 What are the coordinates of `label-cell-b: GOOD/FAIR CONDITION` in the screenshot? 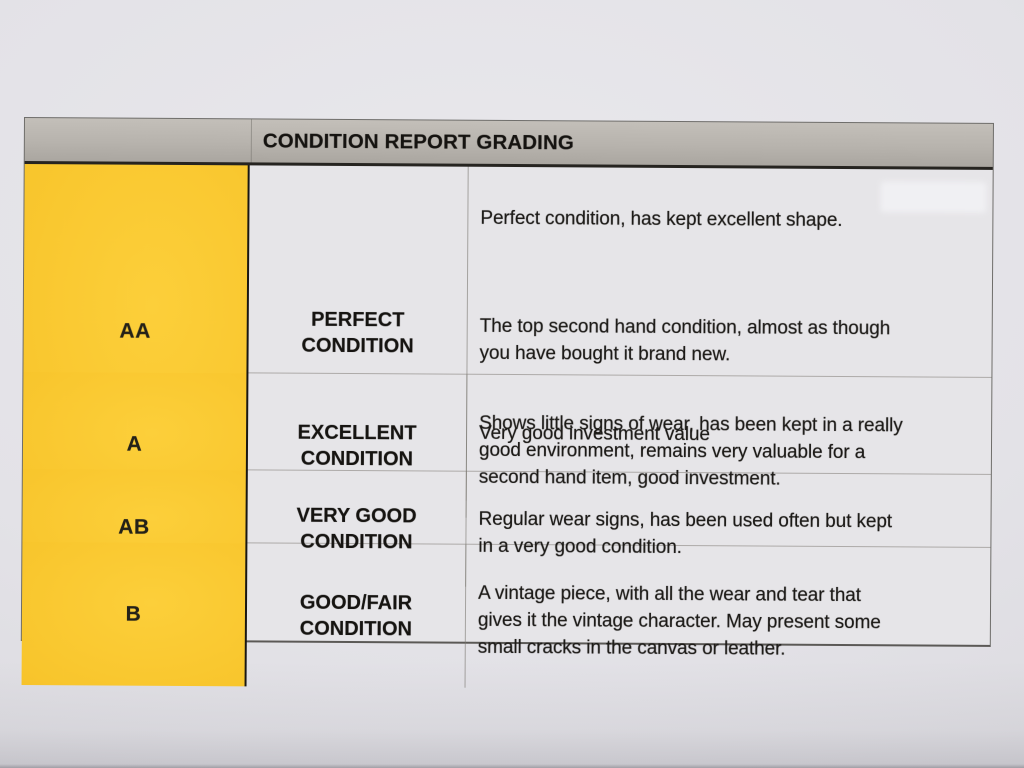 It's located at (356, 615).